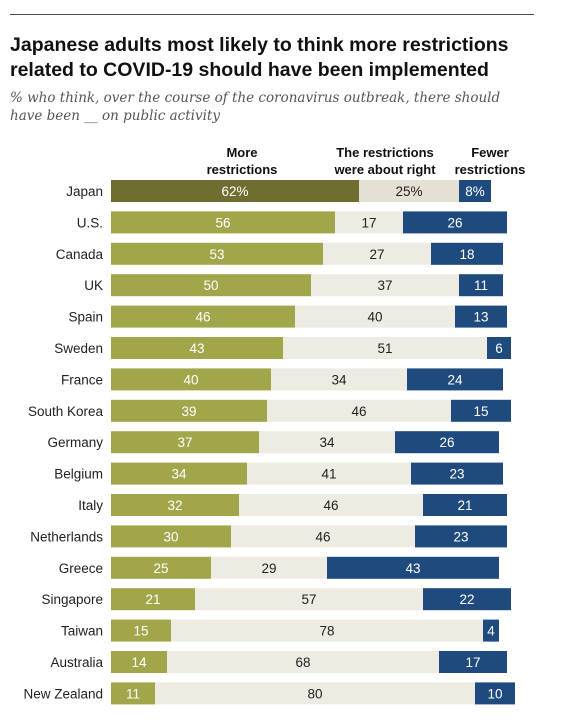 The height and width of the screenshot is (722, 567). What do you see at coordinates (331, 505) in the screenshot?
I see `bar-about-right-italy` at bounding box center [331, 505].